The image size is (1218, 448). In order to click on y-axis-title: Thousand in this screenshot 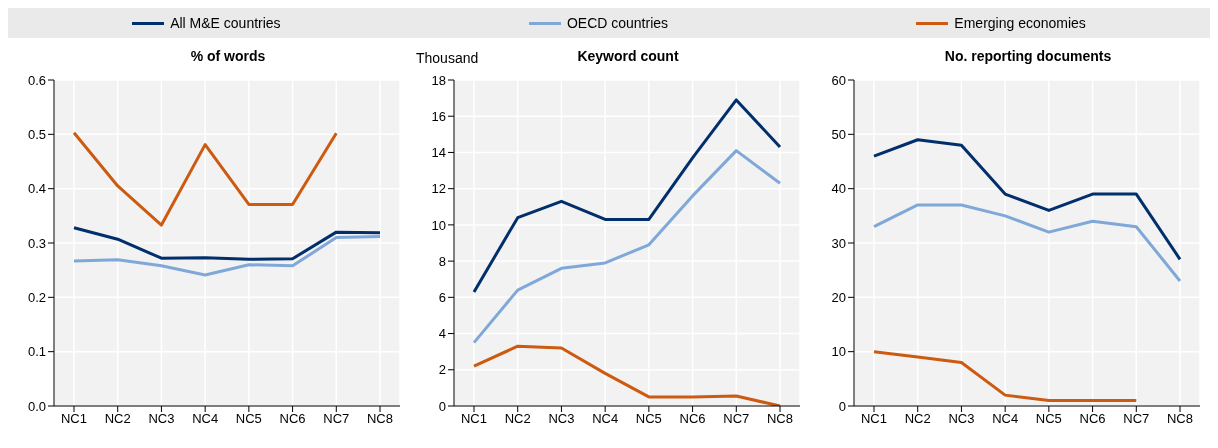, I will do `click(447, 58)`.